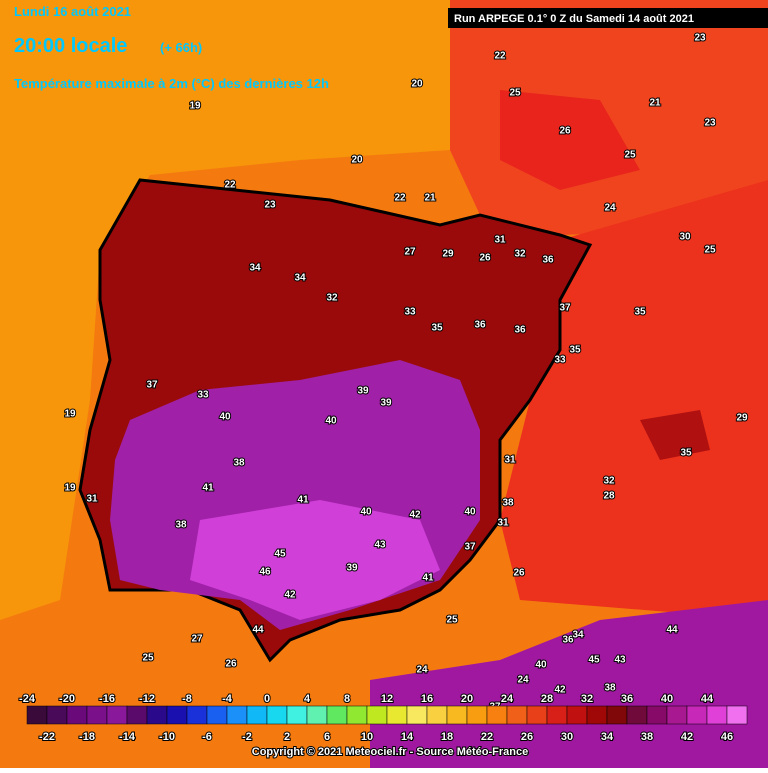 The width and height of the screenshot is (768, 773). Describe the element at coordinates (197, 639) in the screenshot. I see `temperature-label: 27` at that location.